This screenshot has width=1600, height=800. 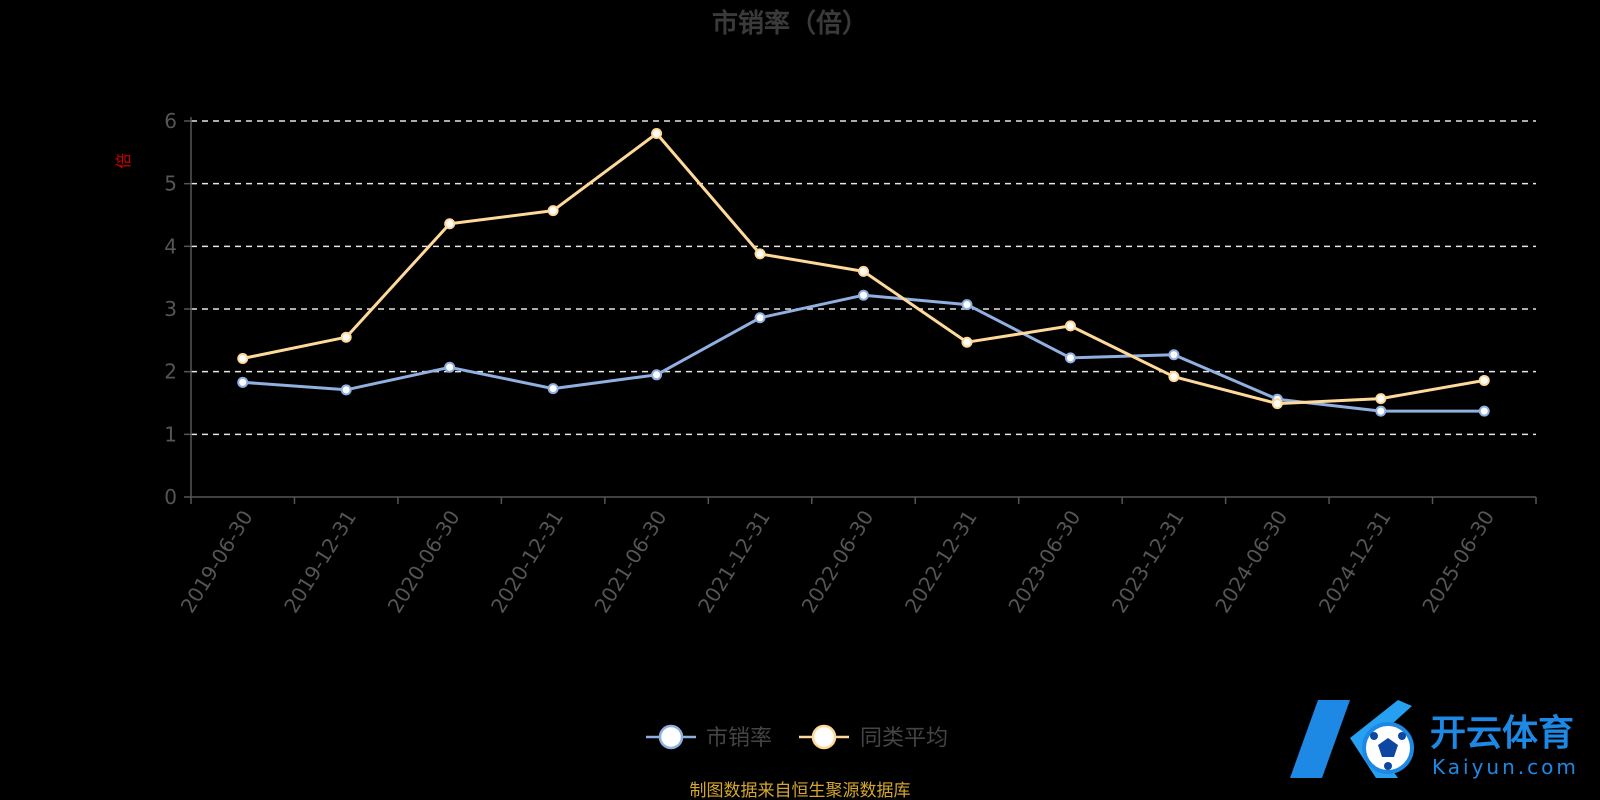 I want to click on brand-domain: Kaiyun.com, so click(x=1505, y=767).